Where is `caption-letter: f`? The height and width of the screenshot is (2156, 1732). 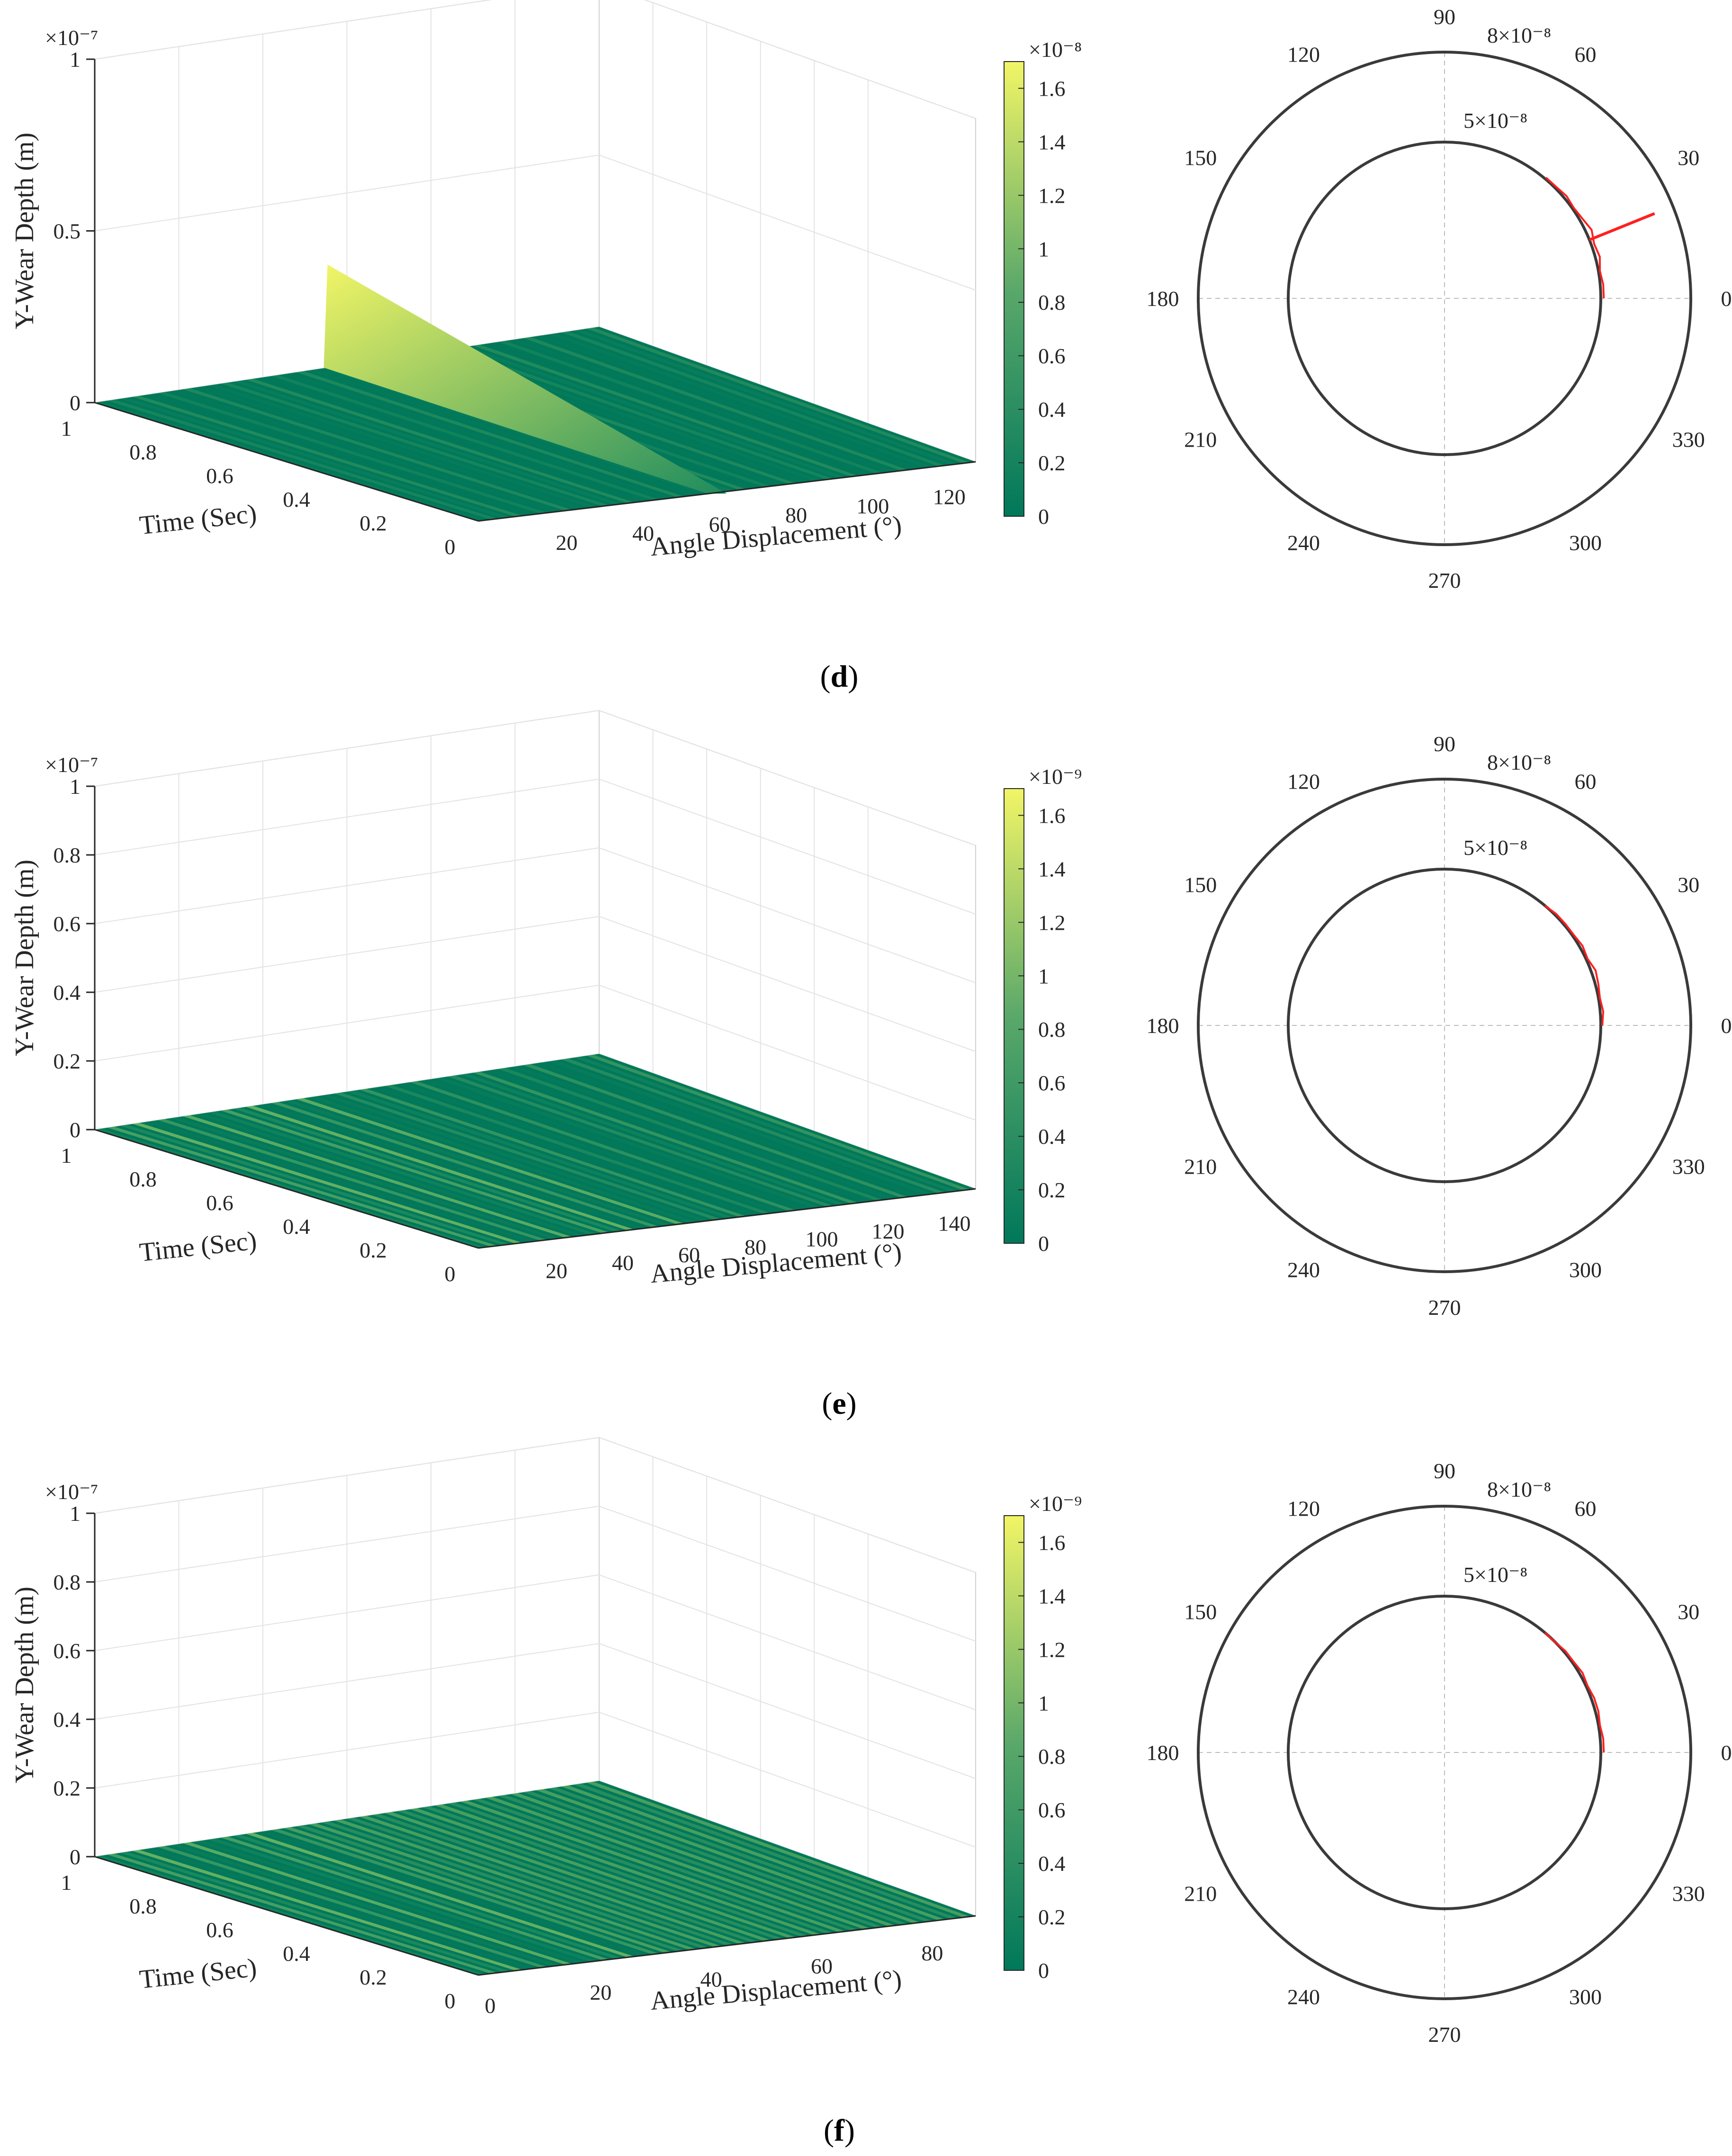 caption-letter: f is located at coordinates (840, 2131).